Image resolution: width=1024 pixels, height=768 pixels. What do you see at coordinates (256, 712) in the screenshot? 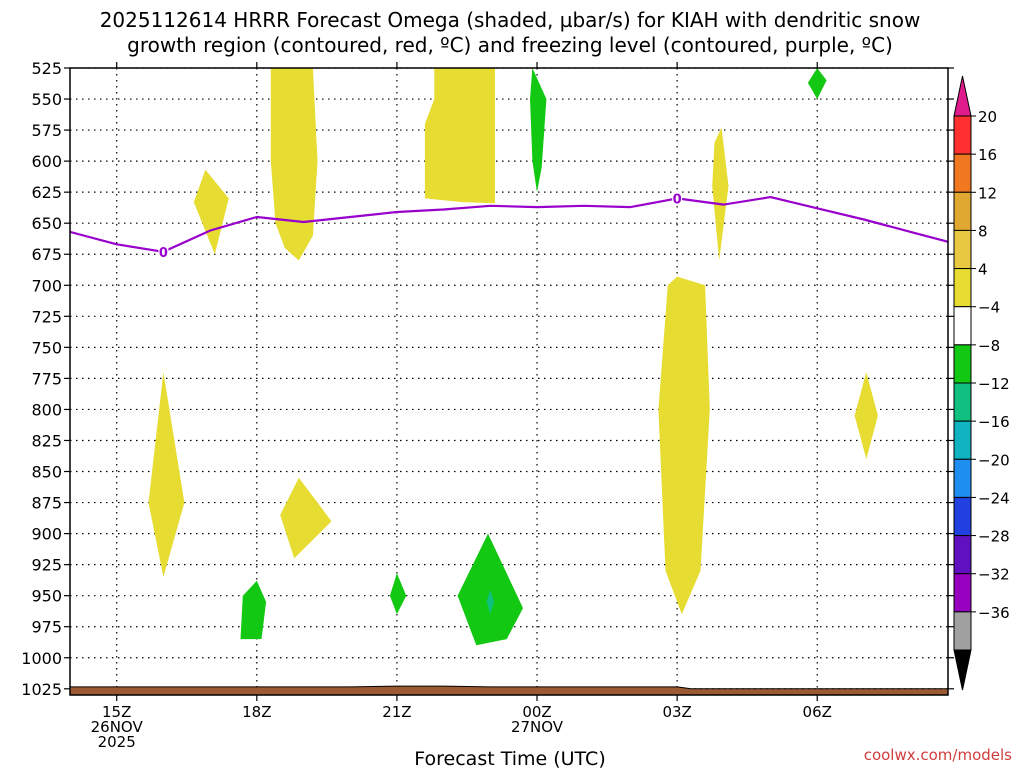
I see `x-tick-label: 18Z` at bounding box center [256, 712].